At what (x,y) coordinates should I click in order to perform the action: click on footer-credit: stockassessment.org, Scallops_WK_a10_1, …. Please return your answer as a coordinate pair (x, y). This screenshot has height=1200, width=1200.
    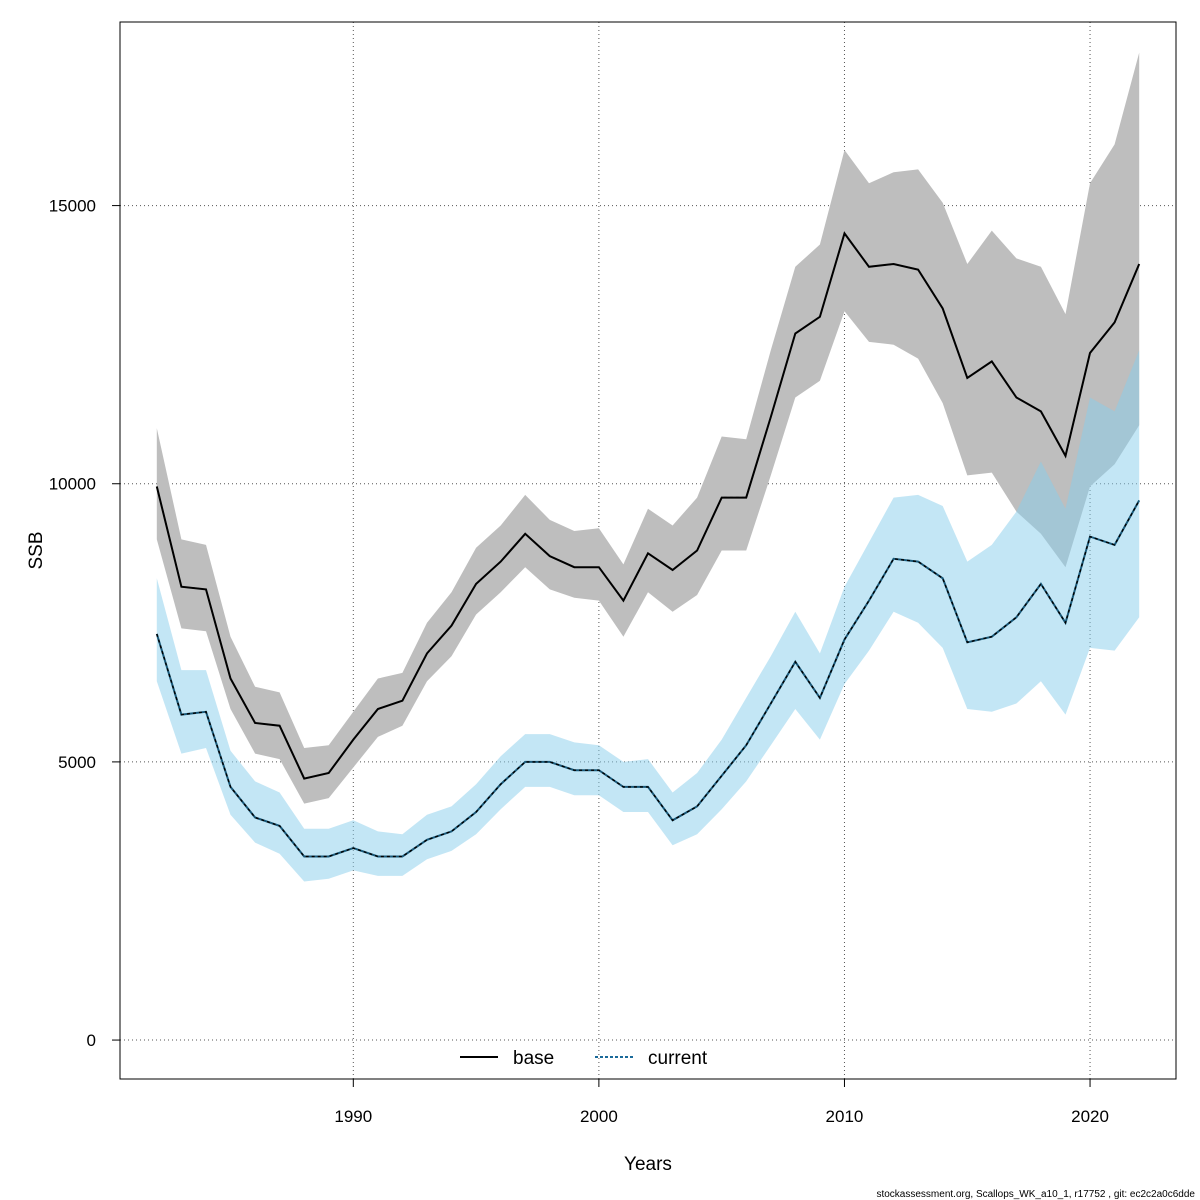
    Looking at the image, I should click on (1035, 1194).